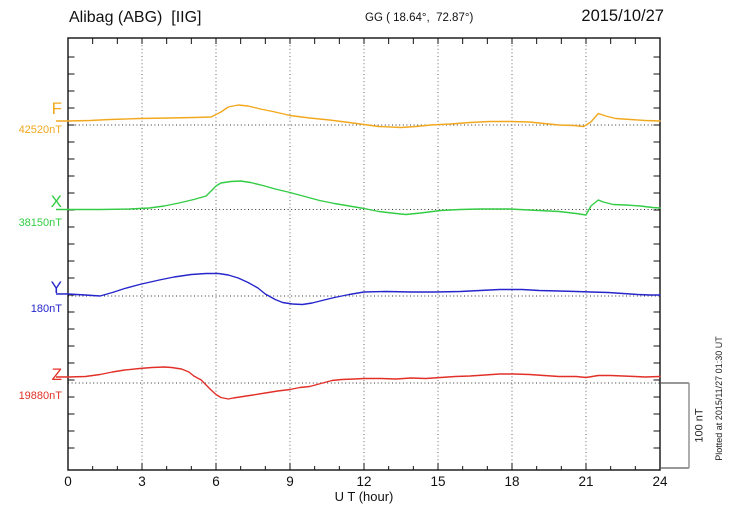 The image size is (730, 520). I want to click on x-tick-label-18: 18, so click(512, 481).